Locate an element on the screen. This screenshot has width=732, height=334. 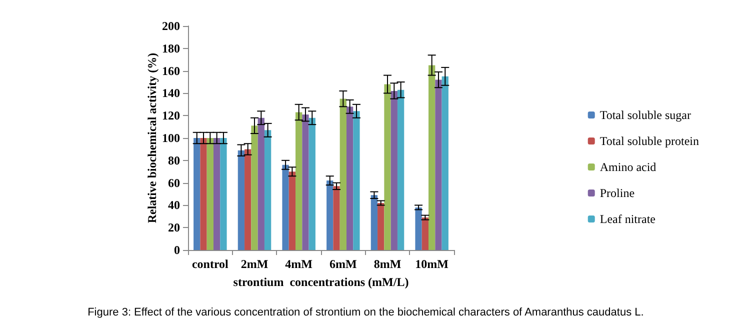
x-tick-label: 8mM is located at coordinates (388, 264).